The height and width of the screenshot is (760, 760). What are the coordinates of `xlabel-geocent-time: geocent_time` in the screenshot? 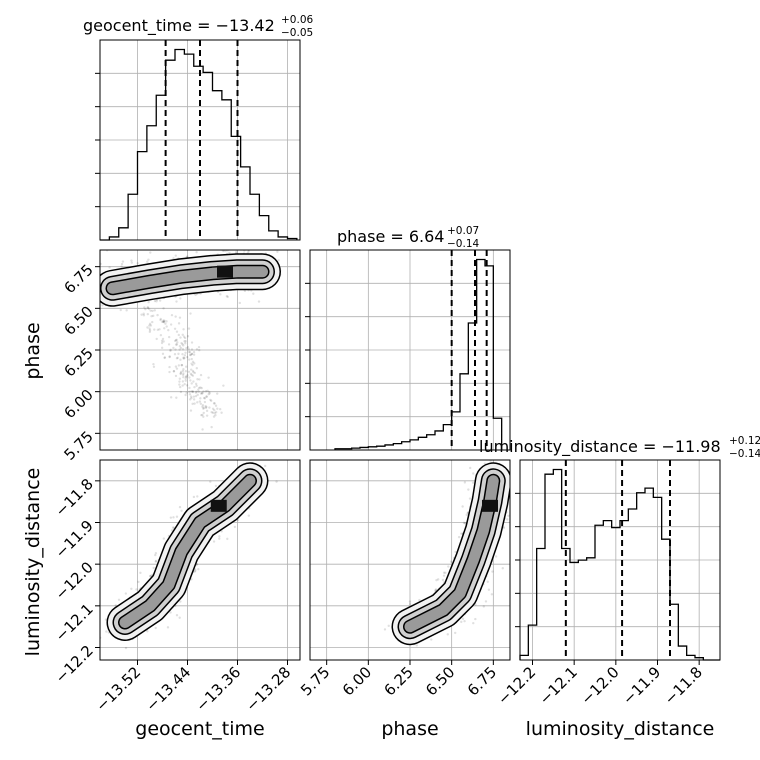 It's located at (199, 729).